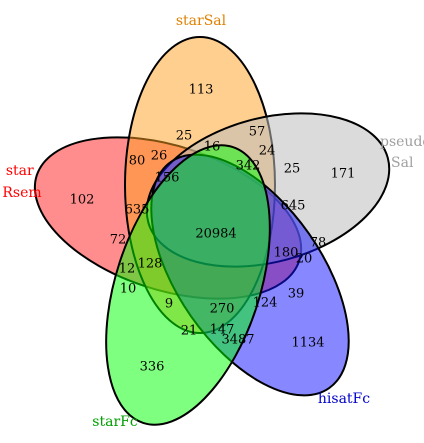 The height and width of the screenshot is (443, 424). What do you see at coordinates (265, 303) in the screenshot?
I see `region-count: 124` at bounding box center [265, 303].